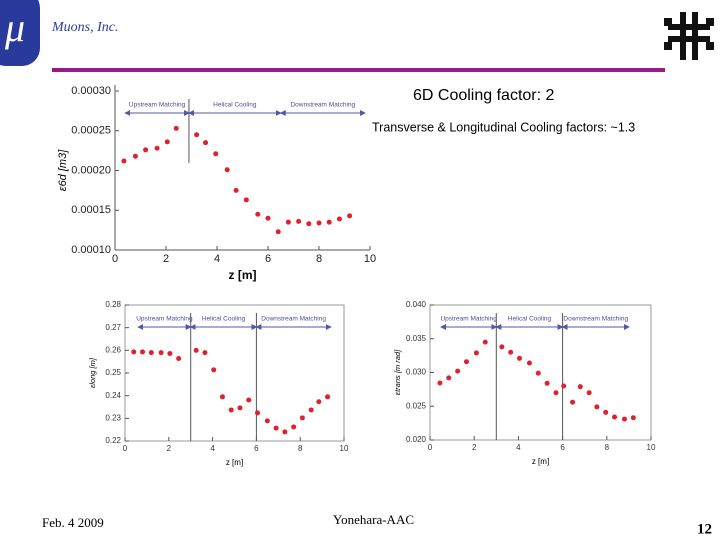 The width and height of the screenshot is (720, 545). What do you see at coordinates (416, 338) in the screenshot?
I see `y-tick-label: 0.035` at bounding box center [416, 338].